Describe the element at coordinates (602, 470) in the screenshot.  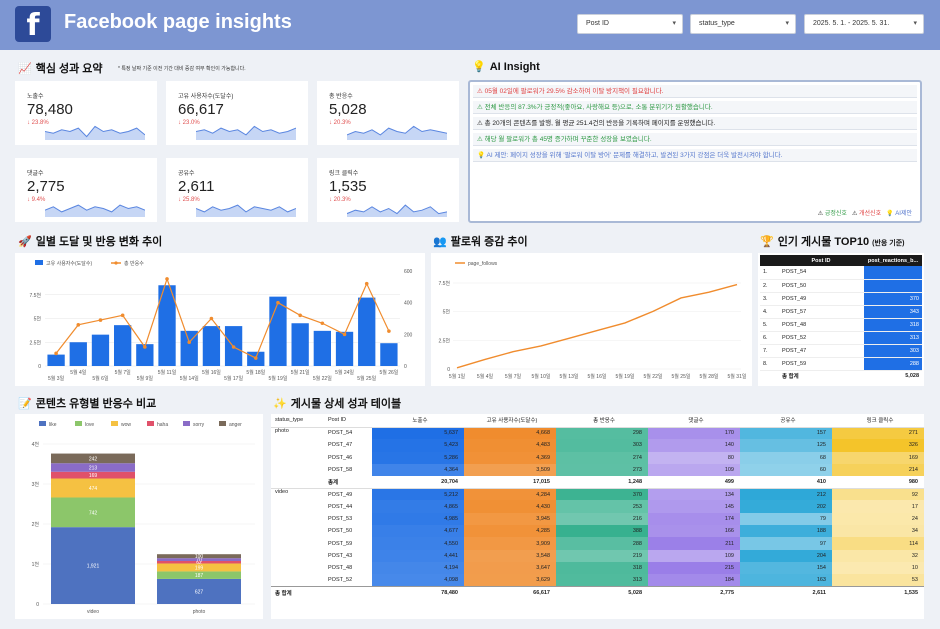
I see `metric-cell: 273` at that location.